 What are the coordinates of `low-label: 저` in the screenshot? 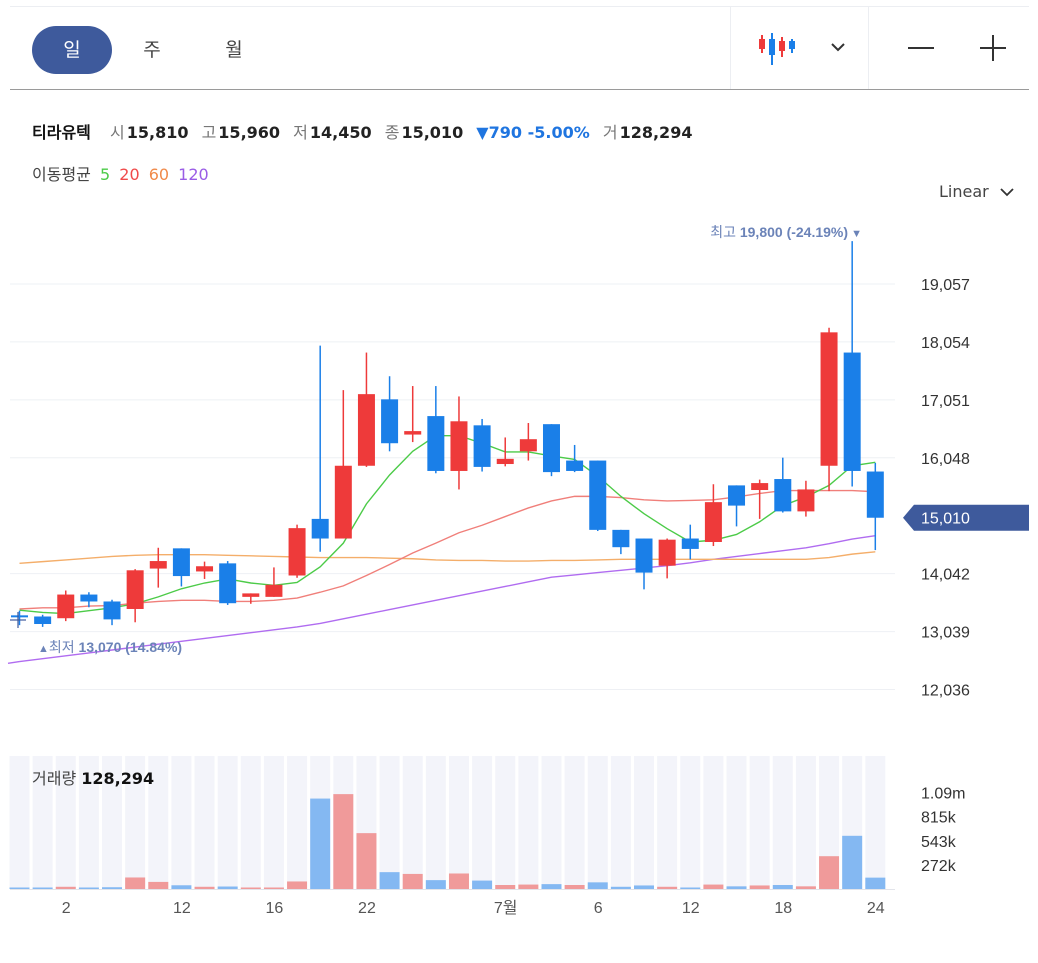 It's located at (300, 132).